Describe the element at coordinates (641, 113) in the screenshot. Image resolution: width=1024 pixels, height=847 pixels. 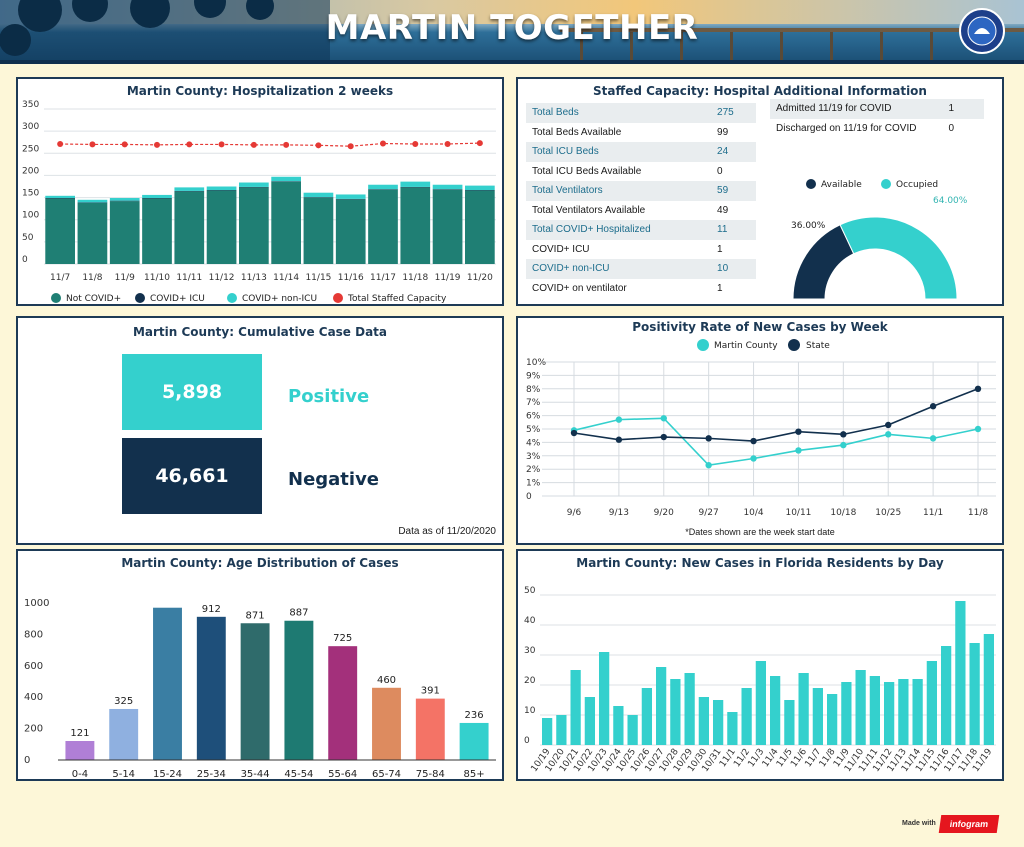
I see `staffed-row: Total Beds 275` at that location.